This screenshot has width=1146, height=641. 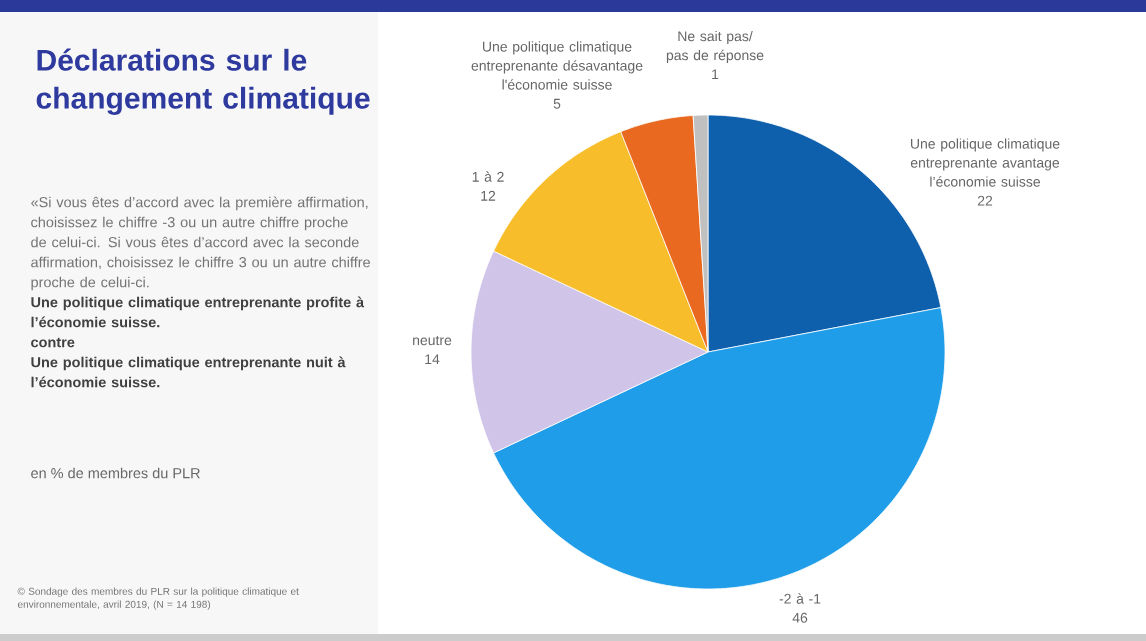 I want to click on text: contre, so click(x=53, y=342).